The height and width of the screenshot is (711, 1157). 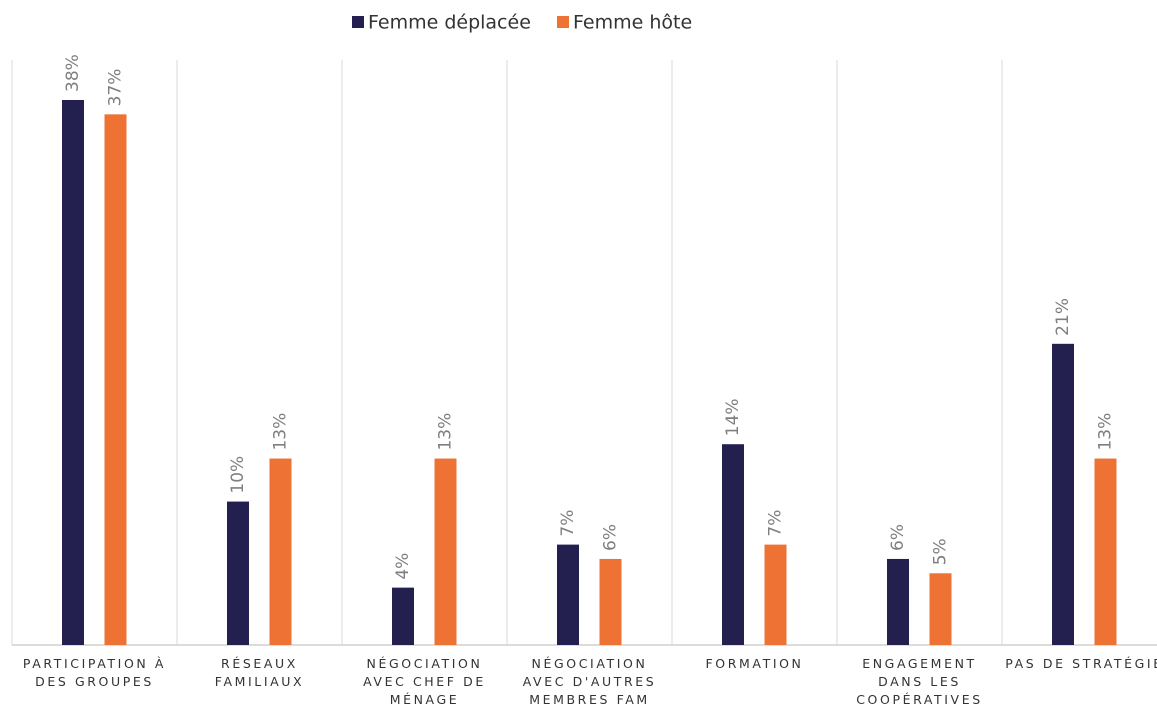 What do you see at coordinates (94, 672) in the screenshot?
I see `x-tick-label: PARTICIPATION À DES GROUPES` at bounding box center [94, 672].